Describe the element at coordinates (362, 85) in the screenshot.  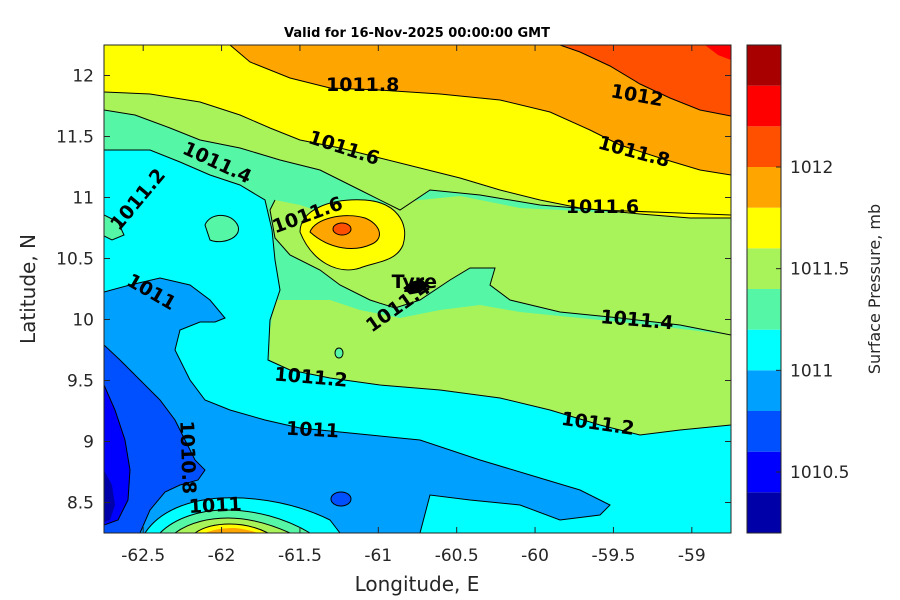
I see `contour-label: 1011.8` at that location.